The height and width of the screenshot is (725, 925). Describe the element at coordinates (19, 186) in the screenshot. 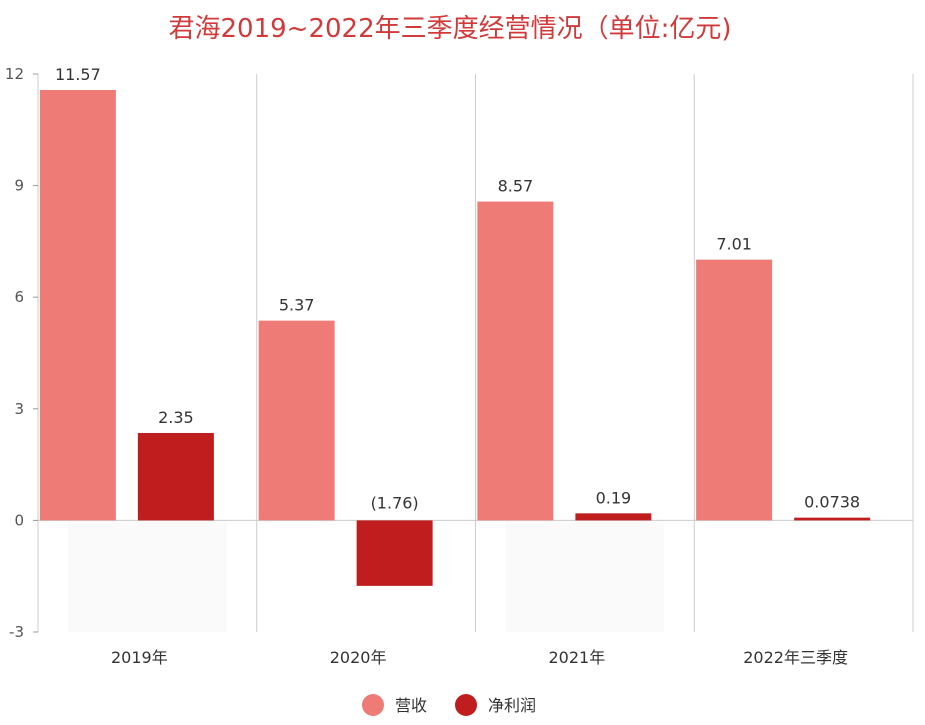

I see `y-tick-label: 9` at that location.